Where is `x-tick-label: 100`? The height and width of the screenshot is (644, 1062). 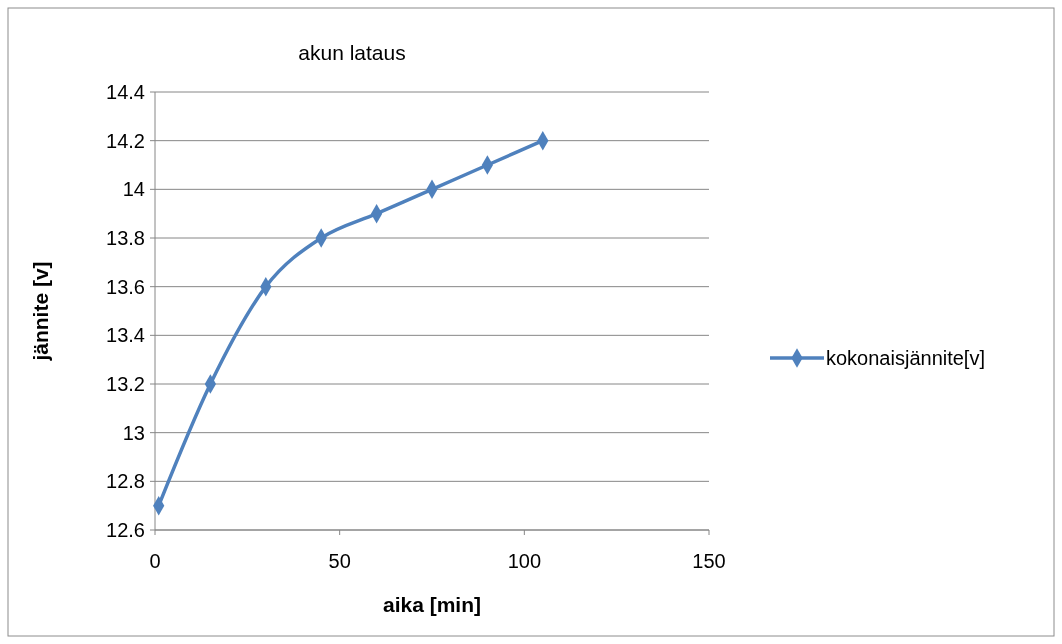
x-tick-label: 100 is located at coordinates (524, 561).